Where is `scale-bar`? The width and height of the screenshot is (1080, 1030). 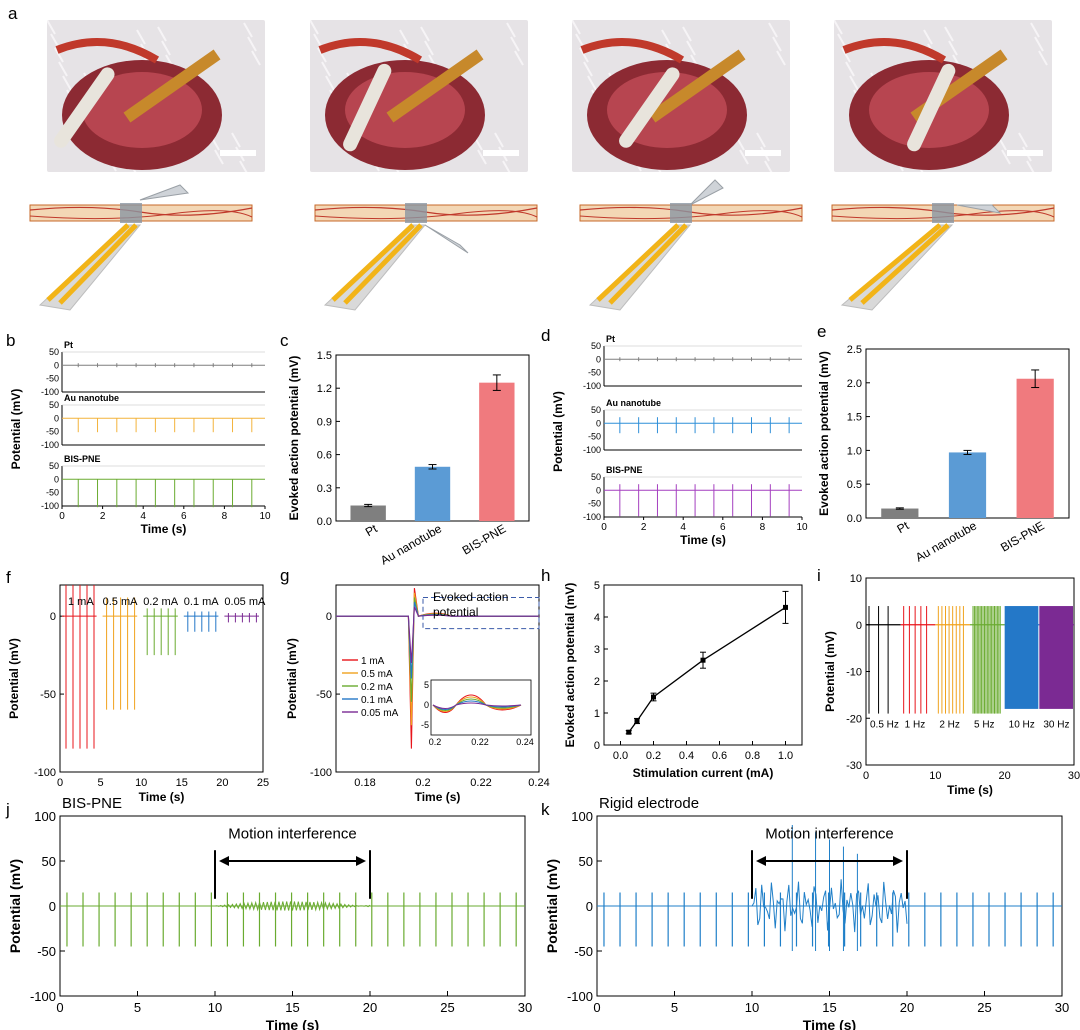
scale-bar is located at coordinates (1025, 153).